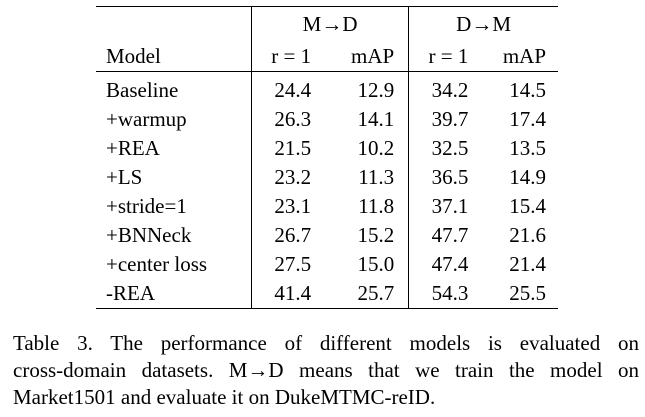 This screenshot has width=645, height=417. What do you see at coordinates (293, 177) in the screenshot?
I see `md-r1-cell: 23.2` at bounding box center [293, 177].